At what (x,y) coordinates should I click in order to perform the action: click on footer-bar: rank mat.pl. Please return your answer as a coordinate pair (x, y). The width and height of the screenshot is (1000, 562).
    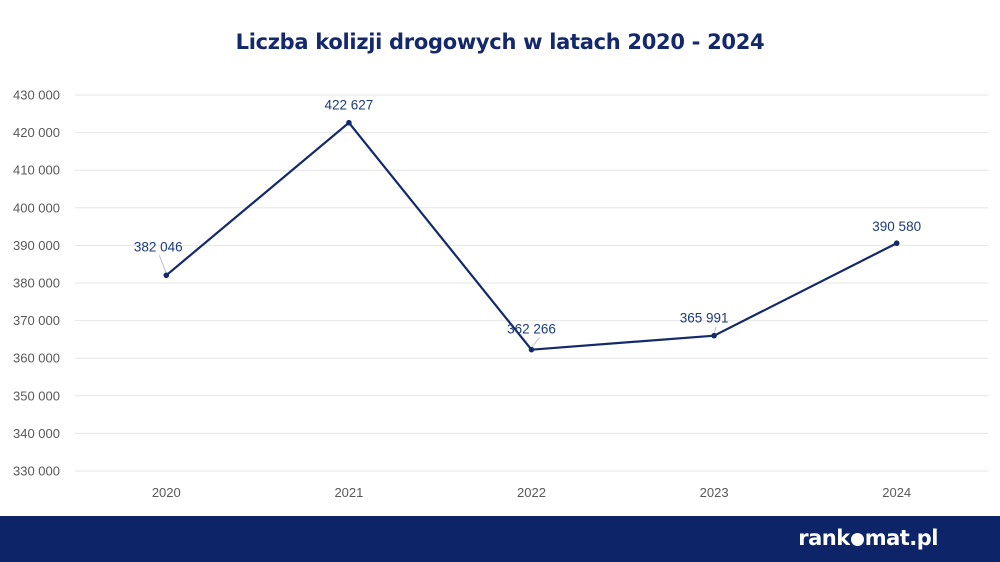
    Looking at the image, I should click on (500, 539).